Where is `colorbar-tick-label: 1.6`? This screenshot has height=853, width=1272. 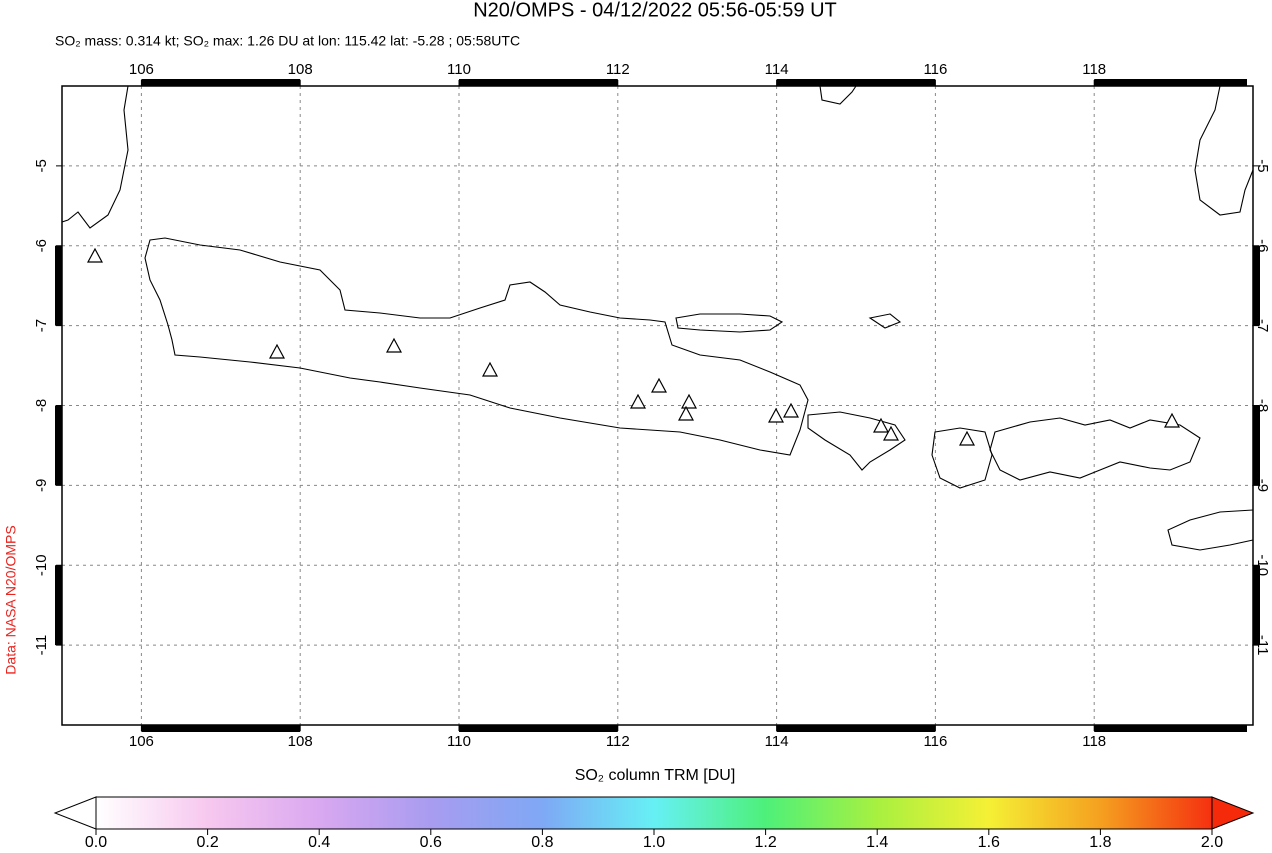 colorbar-tick-label: 1.6 is located at coordinates (989, 842).